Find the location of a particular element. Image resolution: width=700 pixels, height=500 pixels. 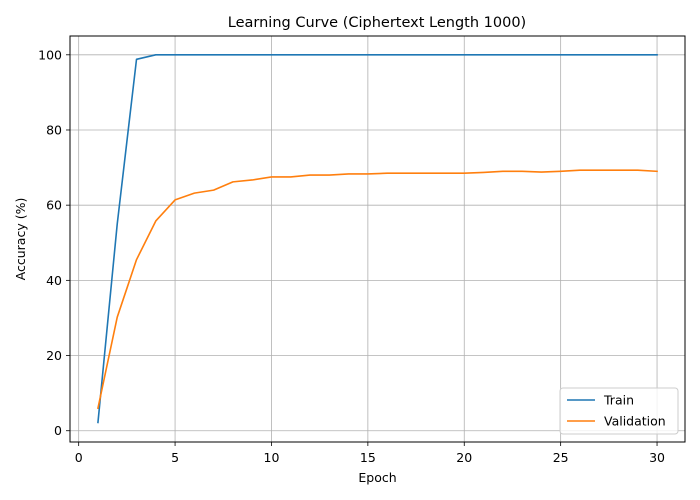

x-tick-label: 20 is located at coordinates (464, 457).